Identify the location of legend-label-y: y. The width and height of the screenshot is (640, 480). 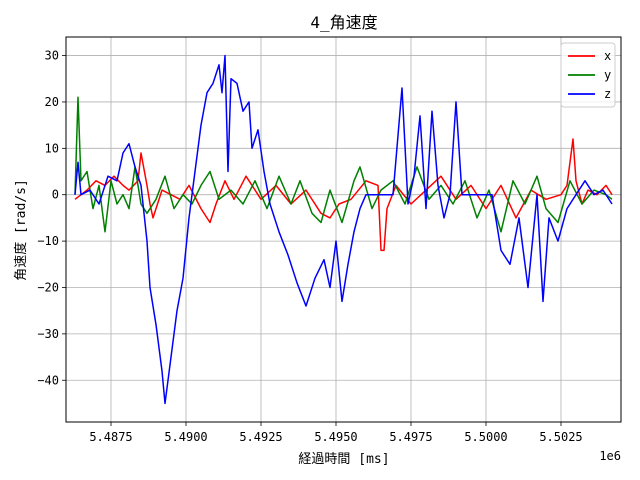
(607, 75).